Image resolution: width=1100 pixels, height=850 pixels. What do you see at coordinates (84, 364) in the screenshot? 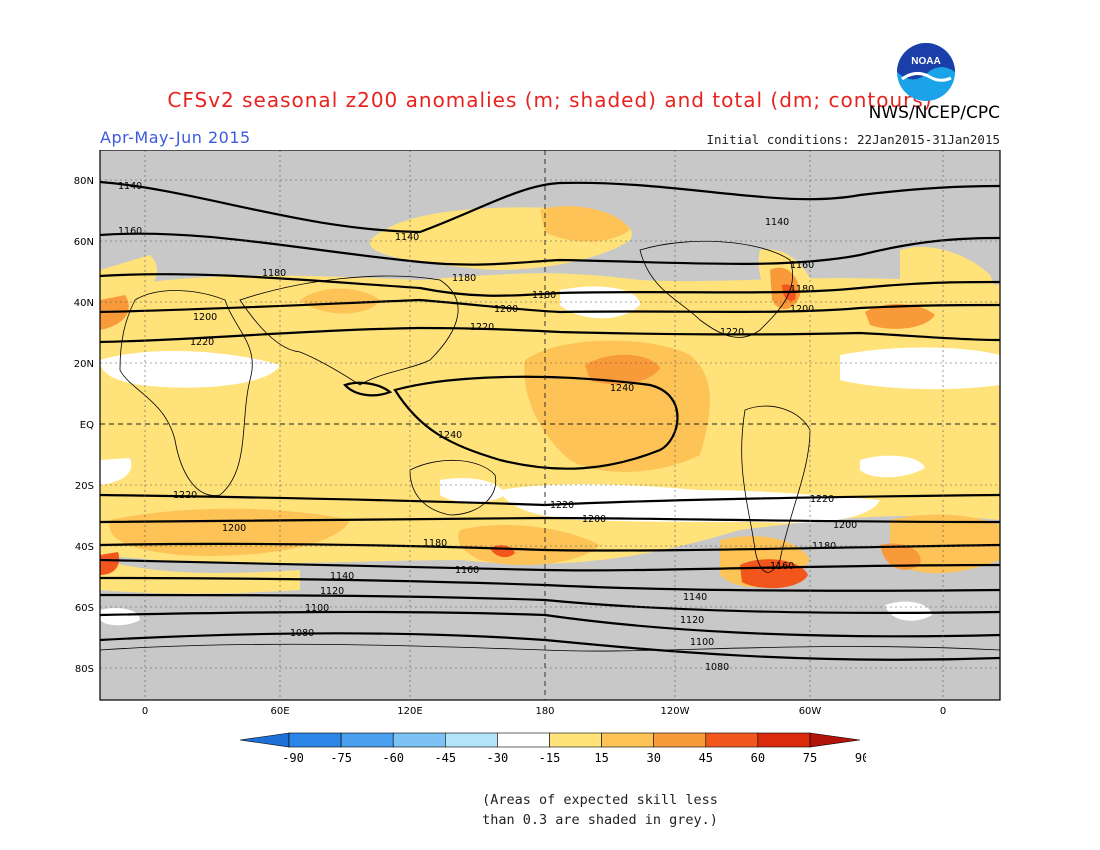
I see `lat-label: 20N` at bounding box center [84, 364].